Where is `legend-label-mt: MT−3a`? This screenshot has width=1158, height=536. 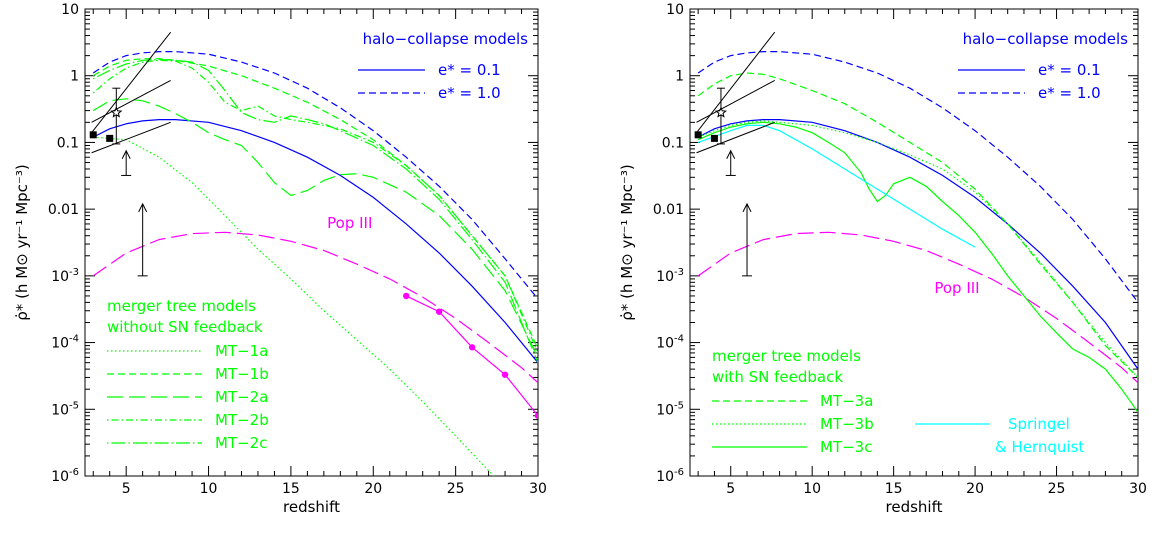 legend-label-mt: MT−3a is located at coordinates (846, 401).